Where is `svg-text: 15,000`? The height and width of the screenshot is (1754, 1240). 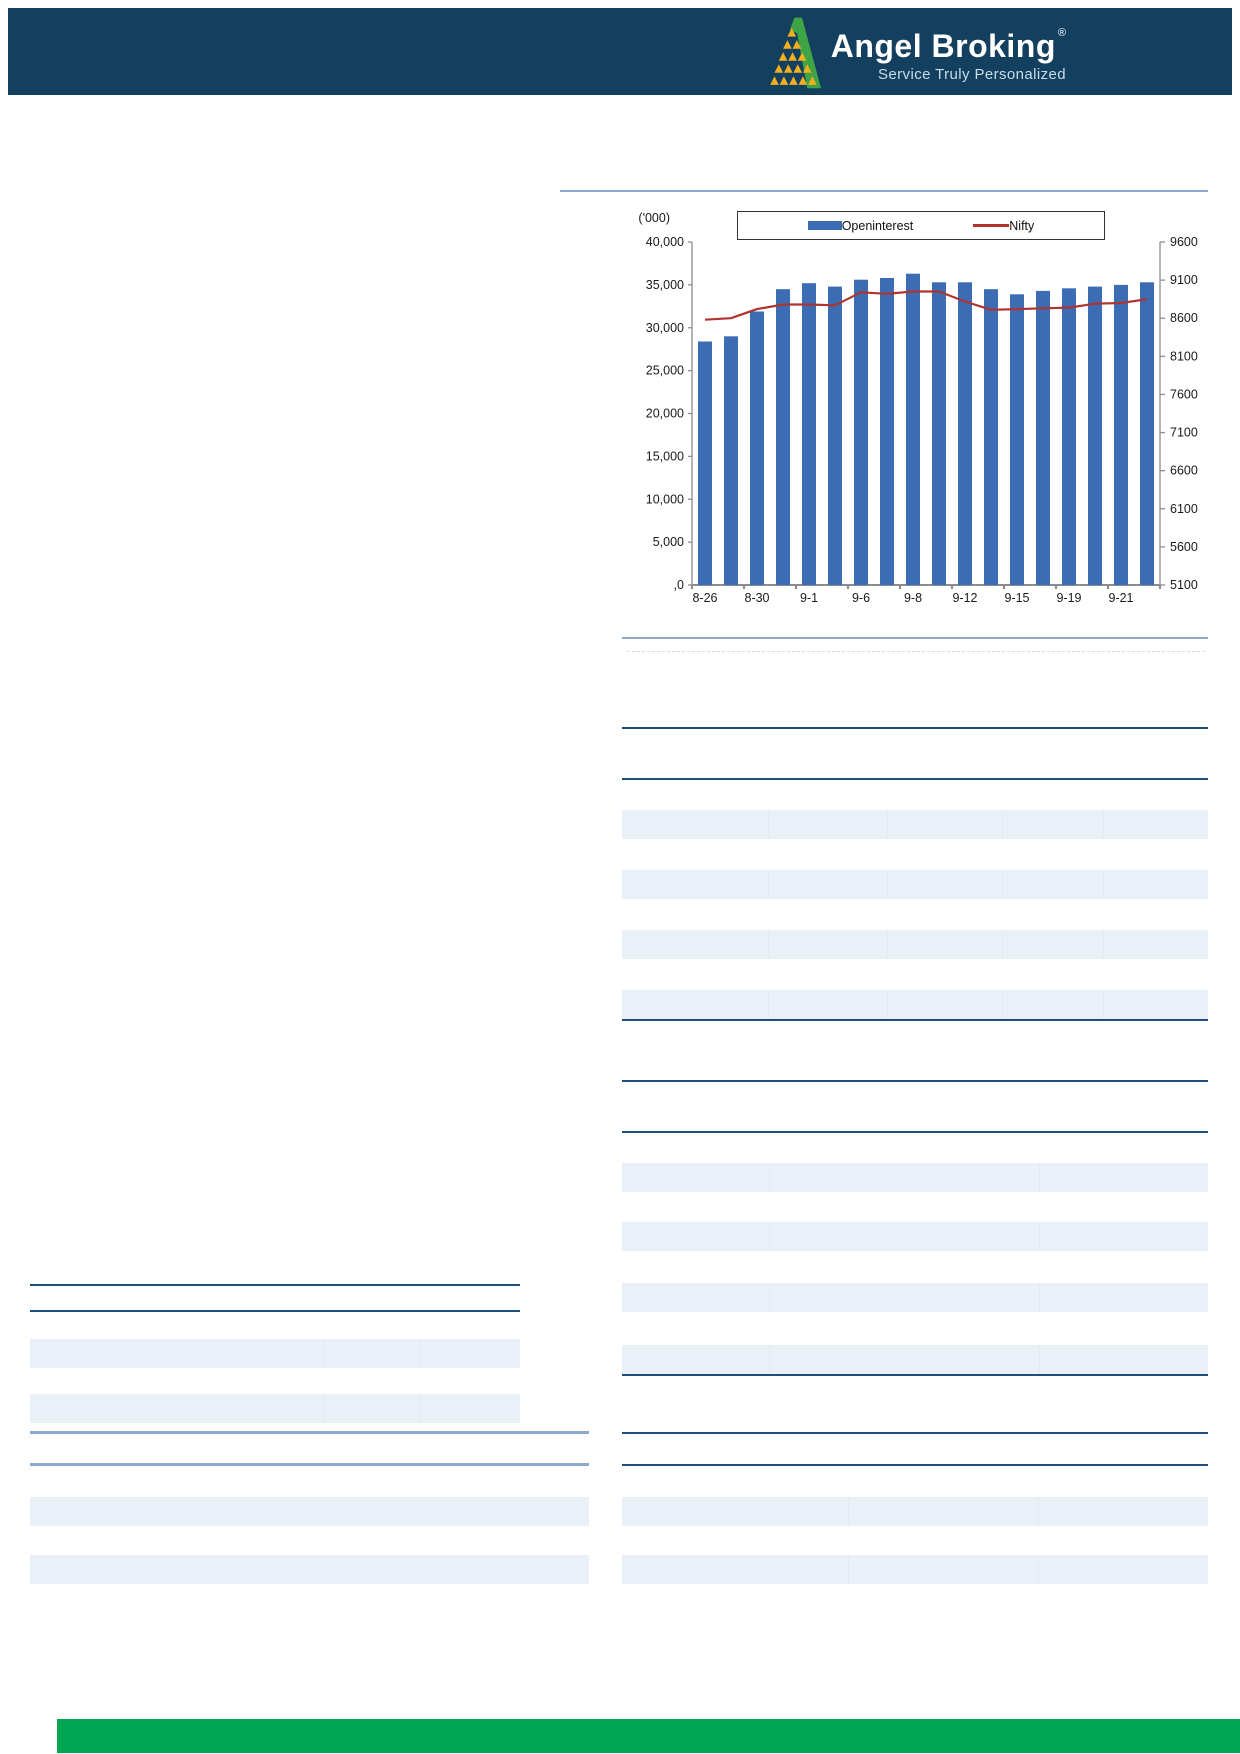 svg-text: 15,000 is located at coordinates (665, 456).